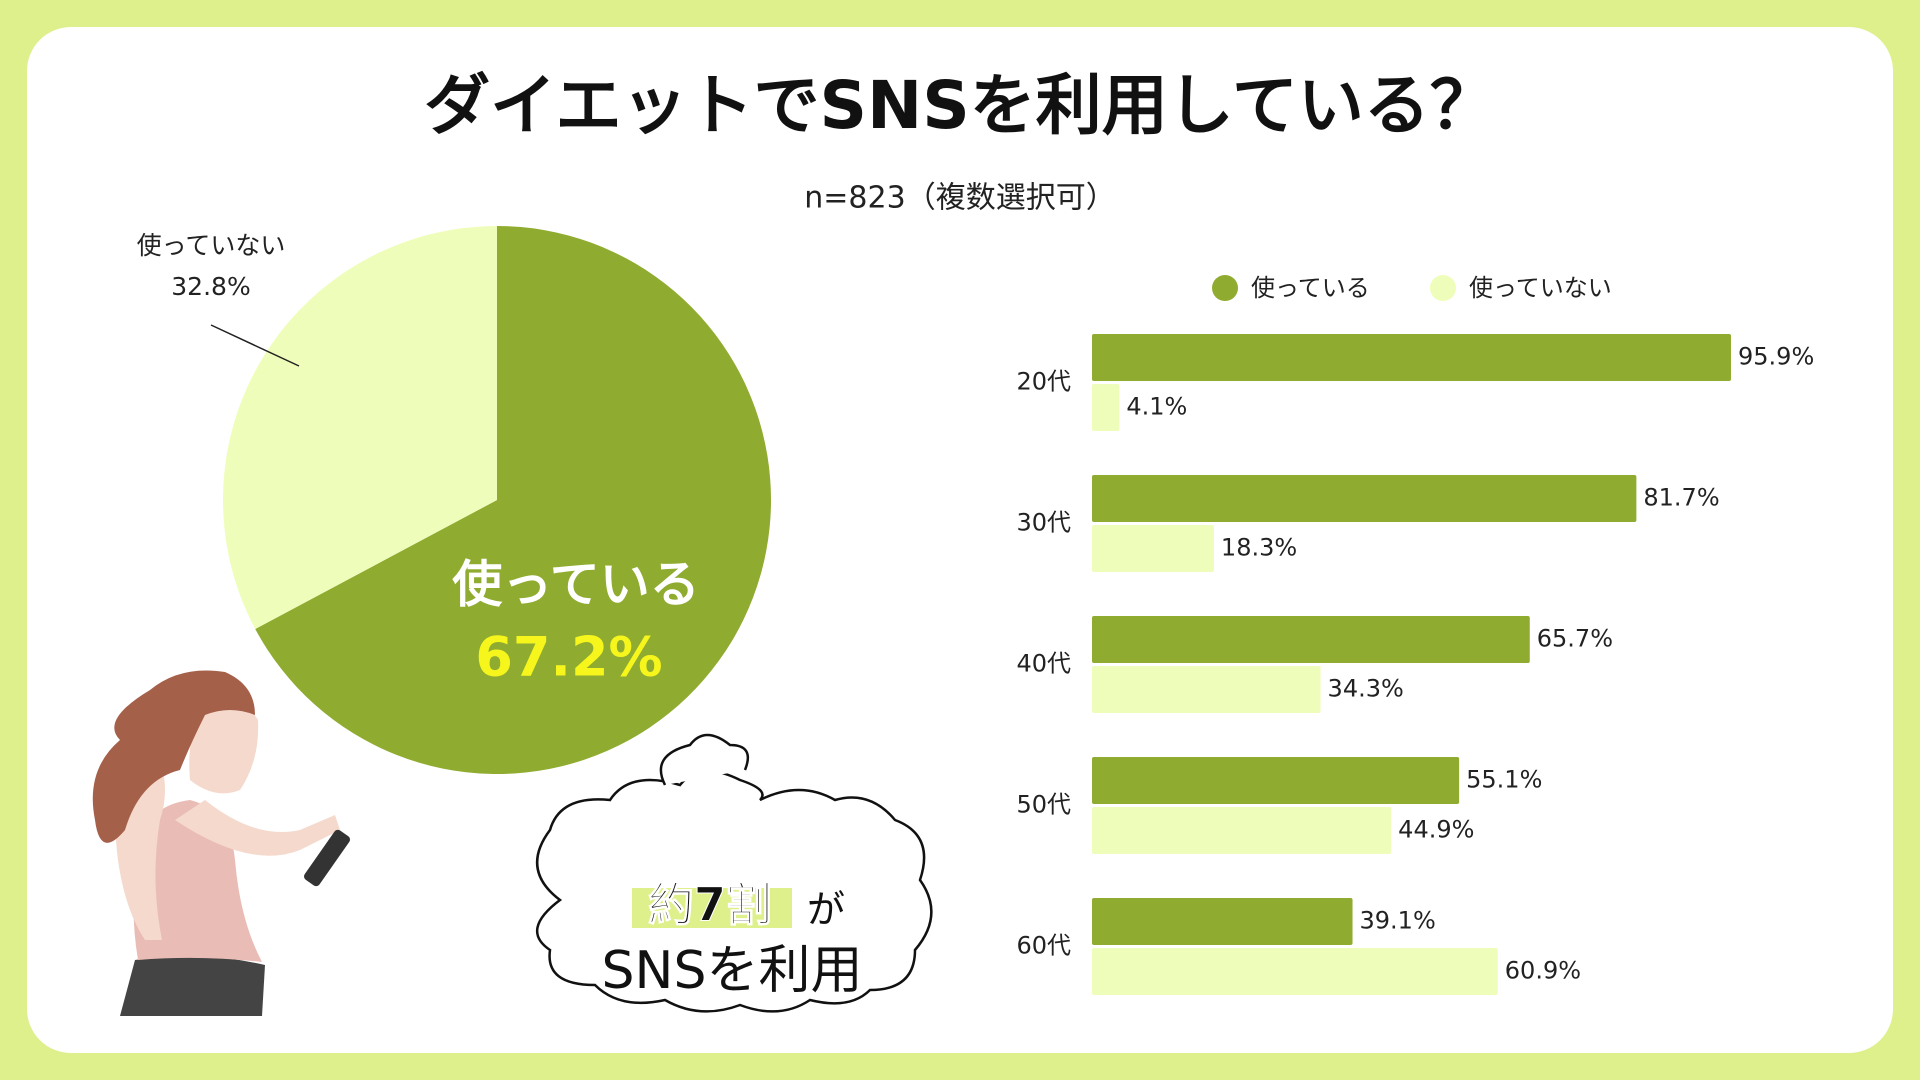 This screenshot has width=1920, height=1080. I want to click on value-label: 44.9%, so click(1436, 830).